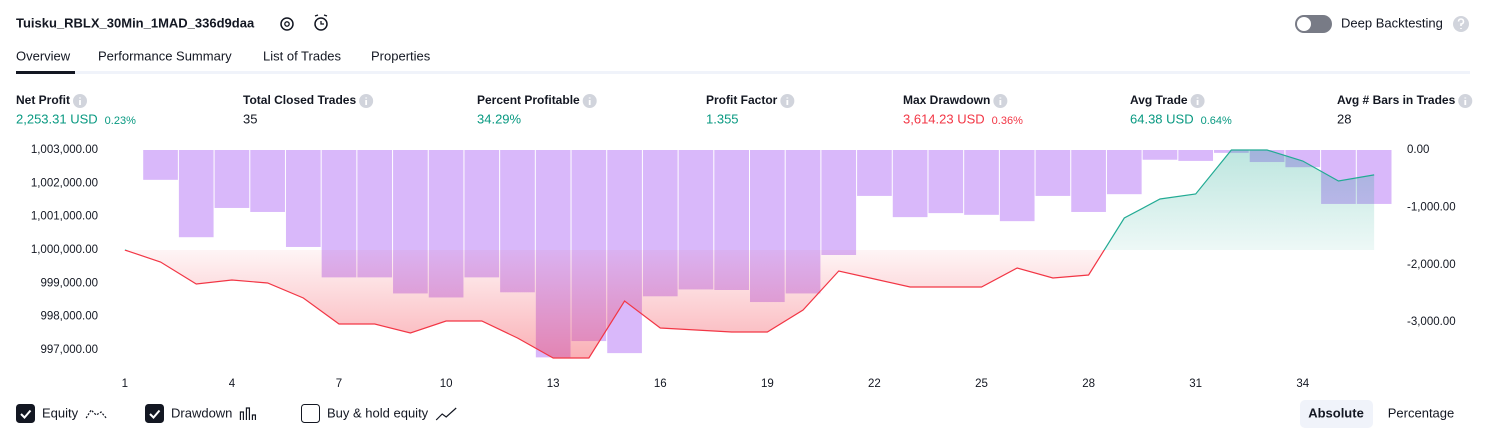  I want to click on metric-value: 64.38 USD, so click(1162, 118).